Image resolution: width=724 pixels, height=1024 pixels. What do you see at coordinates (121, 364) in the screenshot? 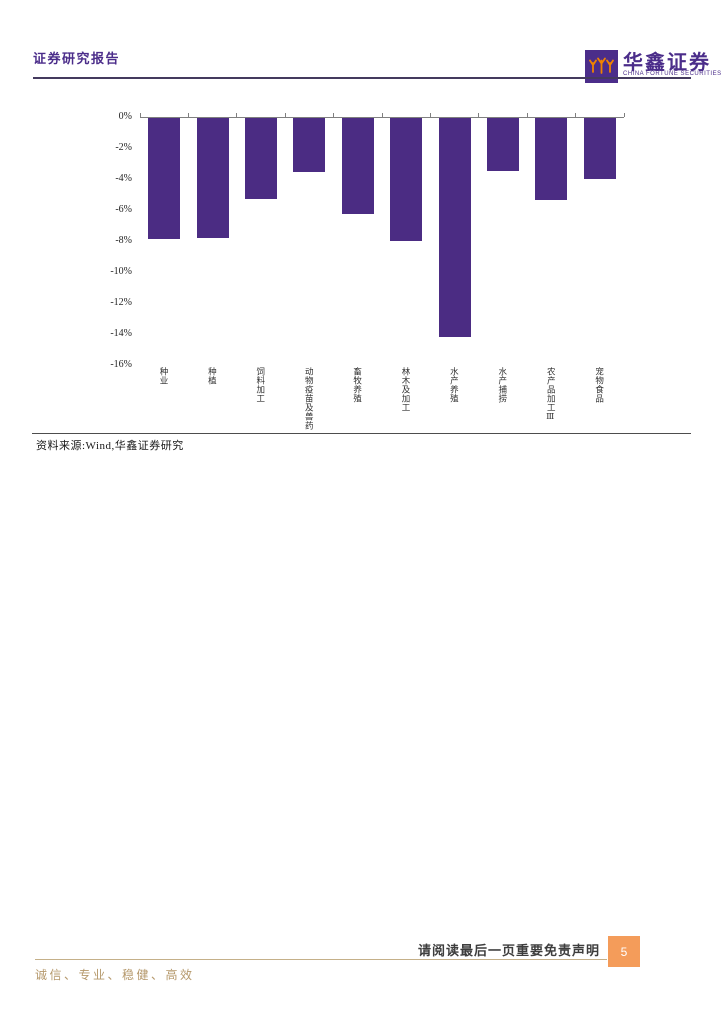
I see `y-axis-label: -16%` at bounding box center [121, 364].